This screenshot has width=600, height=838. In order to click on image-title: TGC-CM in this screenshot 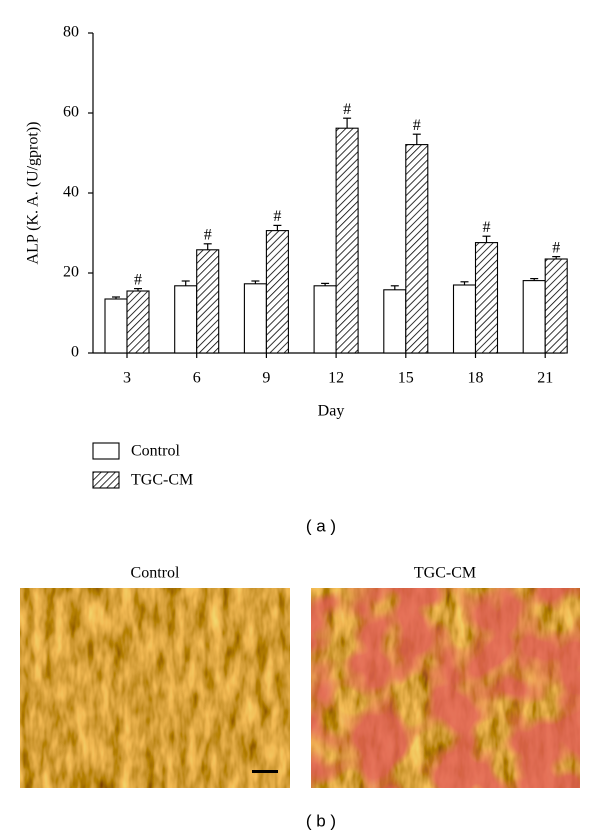, I will do `click(445, 573)`.